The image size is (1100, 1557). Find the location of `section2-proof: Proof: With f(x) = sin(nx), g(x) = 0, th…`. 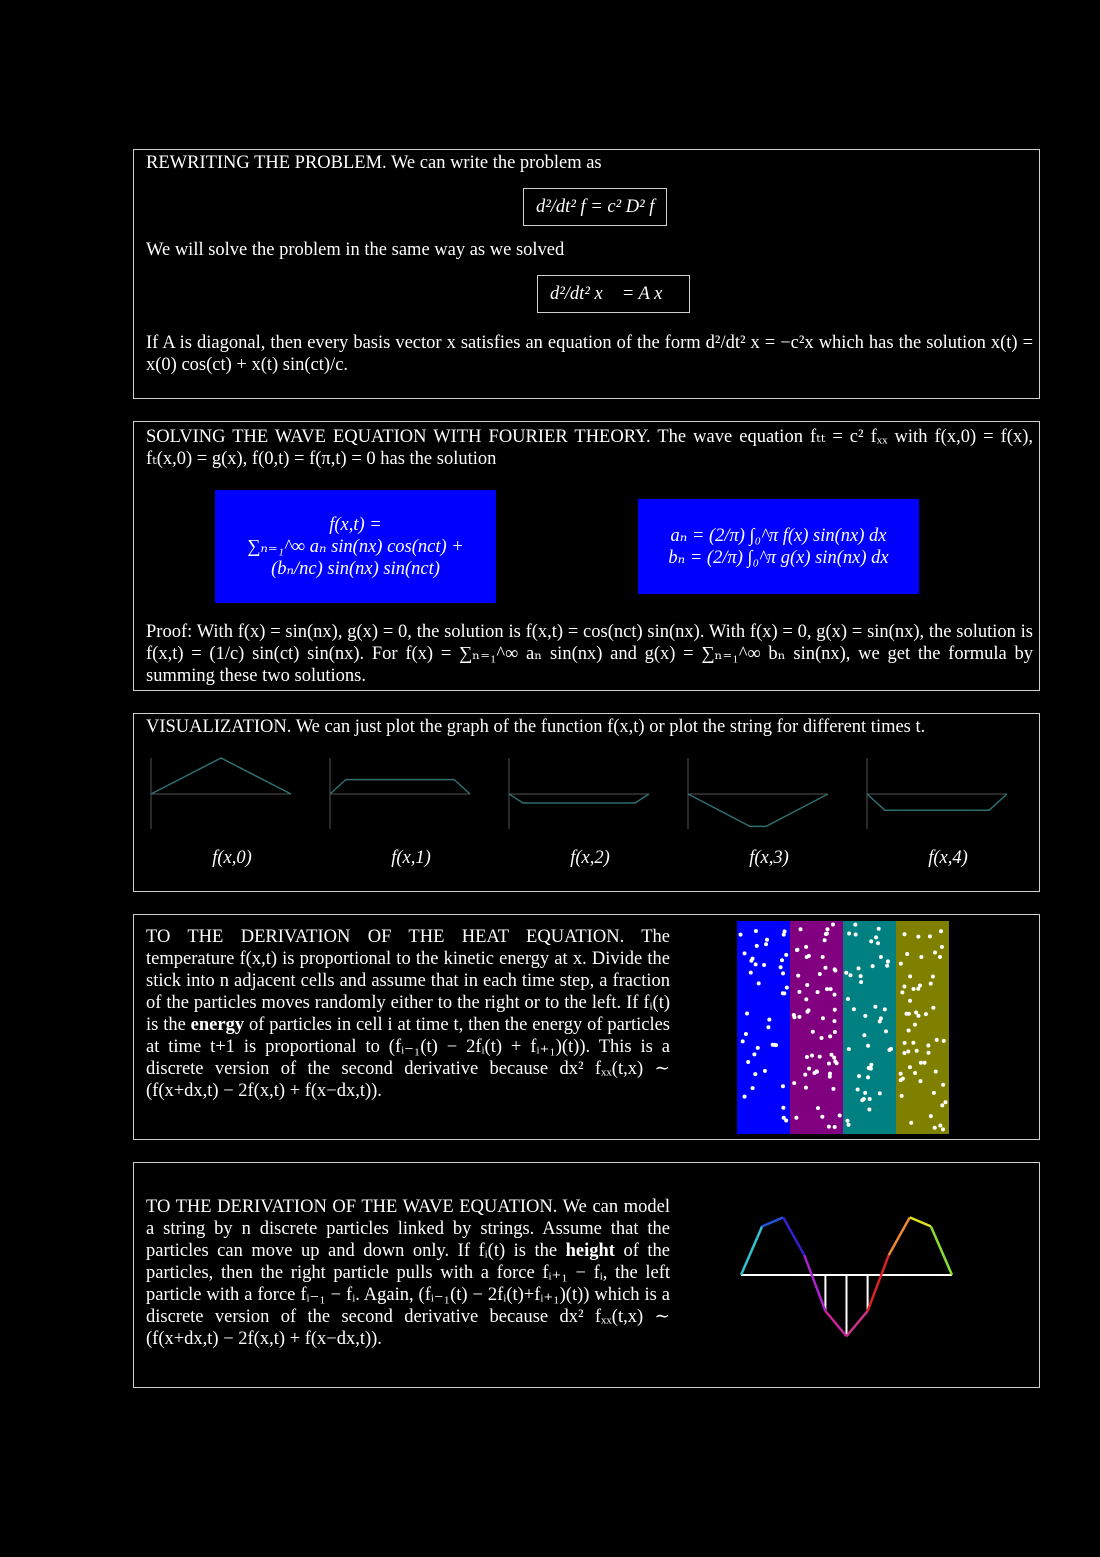

section2-proof: Proof: With f(x) = sin(nx), g(x) = 0, th… is located at coordinates (589, 654).